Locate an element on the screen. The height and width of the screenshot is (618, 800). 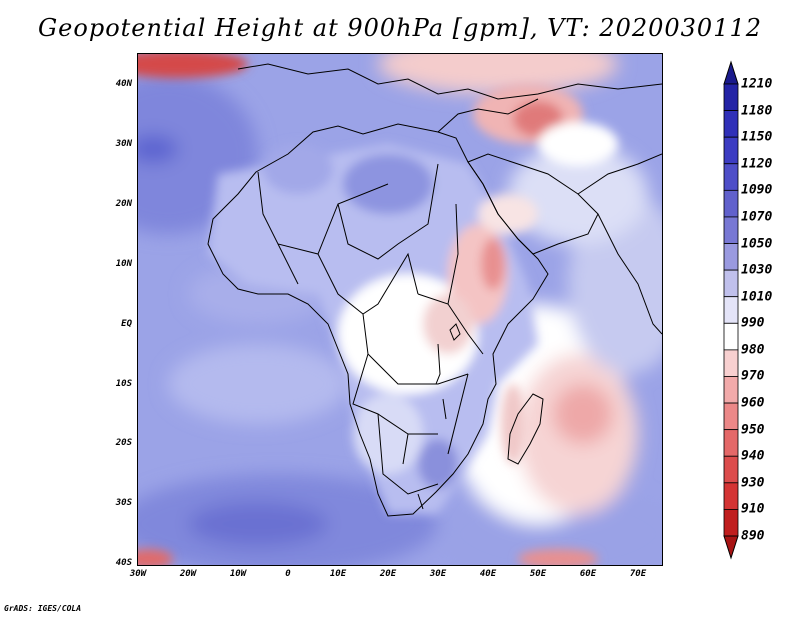
footer-credit: GrADS: IGES/COLA is located at coordinates (43, 608).